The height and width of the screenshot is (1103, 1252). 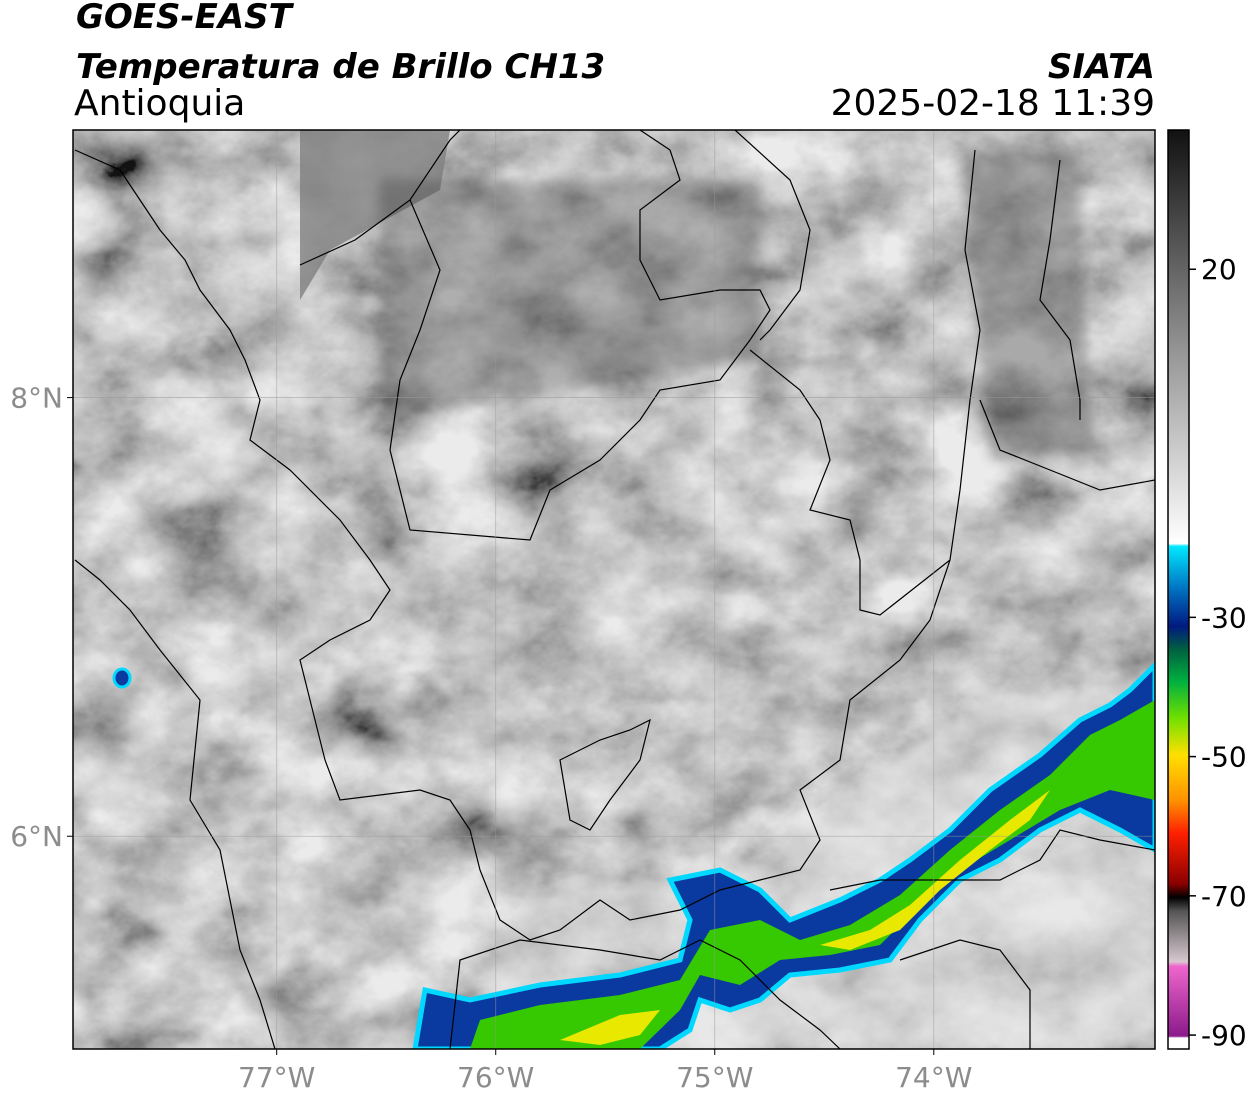 What do you see at coordinates (714, 1077) in the screenshot?
I see `x-tick-label: 75°W` at bounding box center [714, 1077].